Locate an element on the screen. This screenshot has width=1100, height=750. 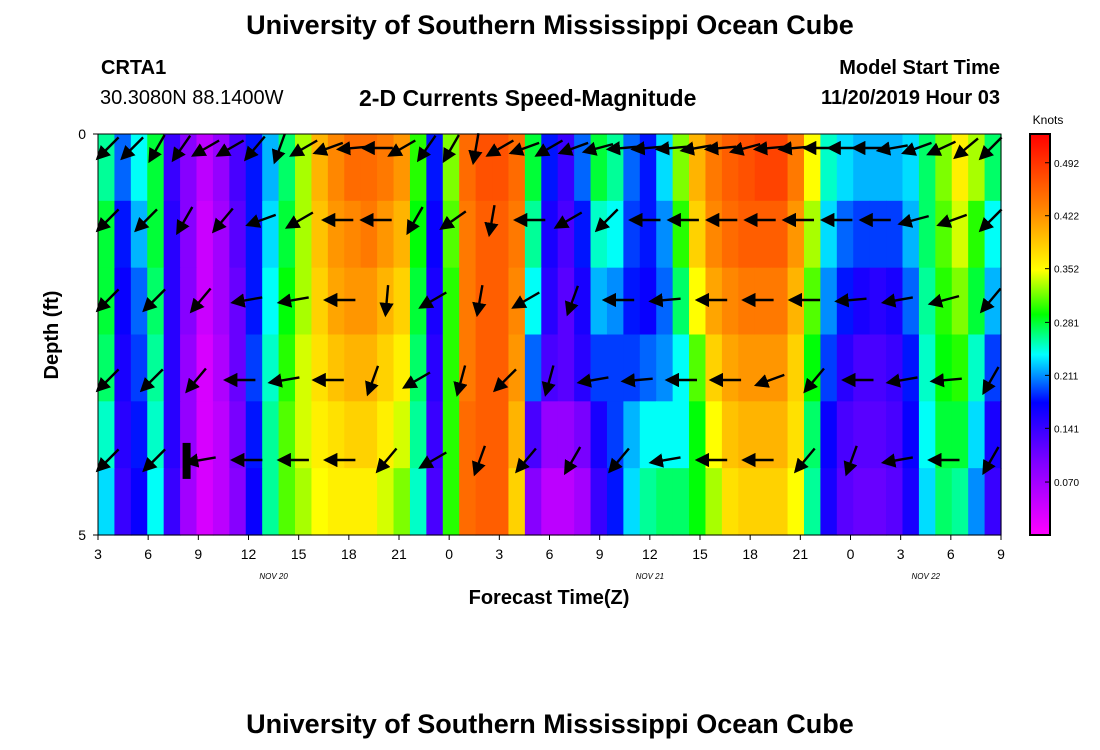
y-tick-label: 0 is located at coordinates (82, 134).